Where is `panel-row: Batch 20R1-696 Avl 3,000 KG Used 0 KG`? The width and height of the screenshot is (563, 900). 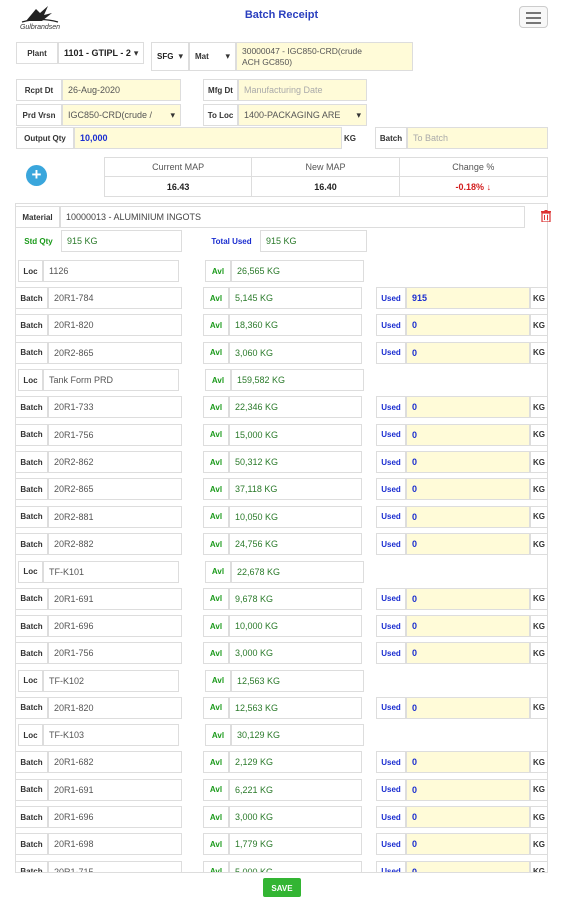
panel-row: Batch 20R1-696 Avl 3,000 KG Used 0 KG is located at coordinates (281, 817).